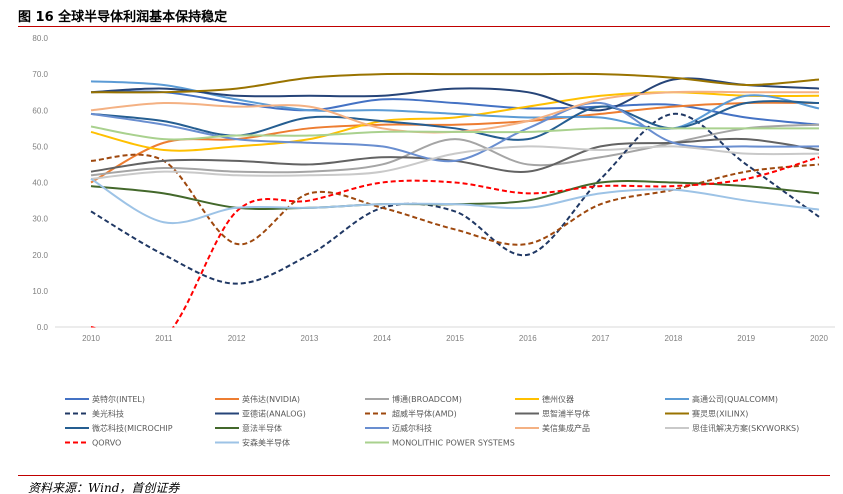 This screenshot has width=843, height=494. Describe the element at coordinates (720, 414) in the screenshot. I see `legend-label: 赛灵思(XILINX)` at that location.